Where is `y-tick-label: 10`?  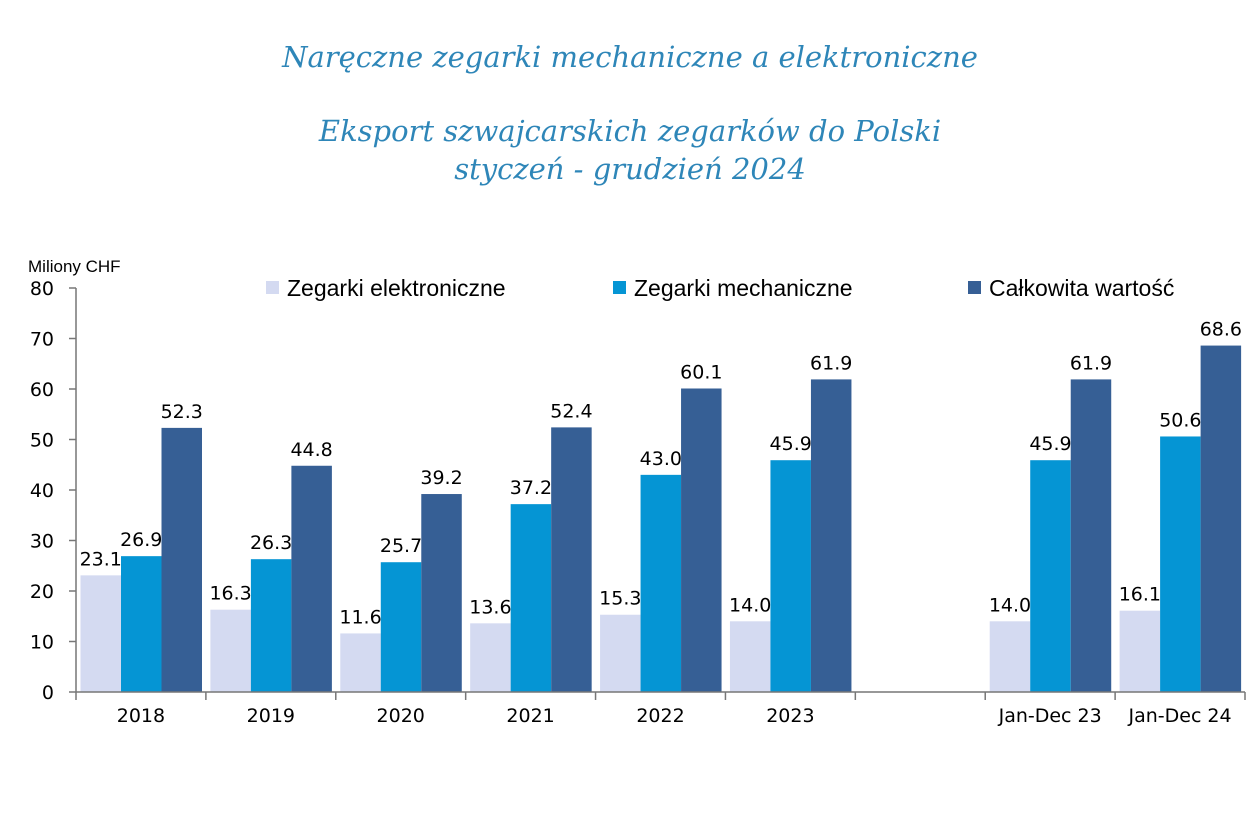
y-tick-label: 10 is located at coordinates (42, 643).